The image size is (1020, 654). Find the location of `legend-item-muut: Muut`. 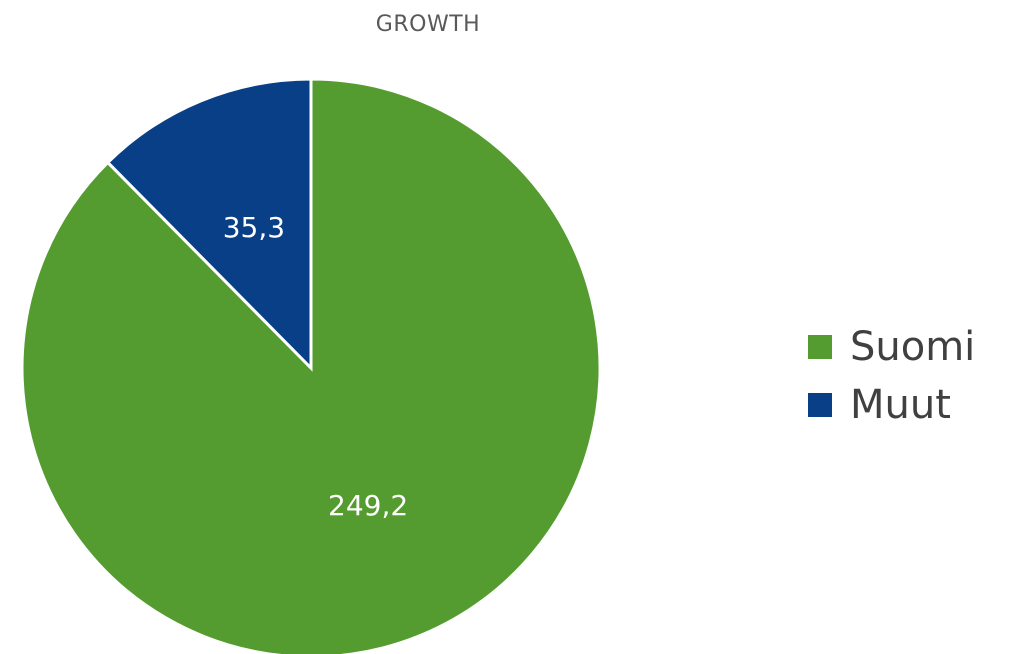

legend-item-muut: Muut is located at coordinates (891, 405).